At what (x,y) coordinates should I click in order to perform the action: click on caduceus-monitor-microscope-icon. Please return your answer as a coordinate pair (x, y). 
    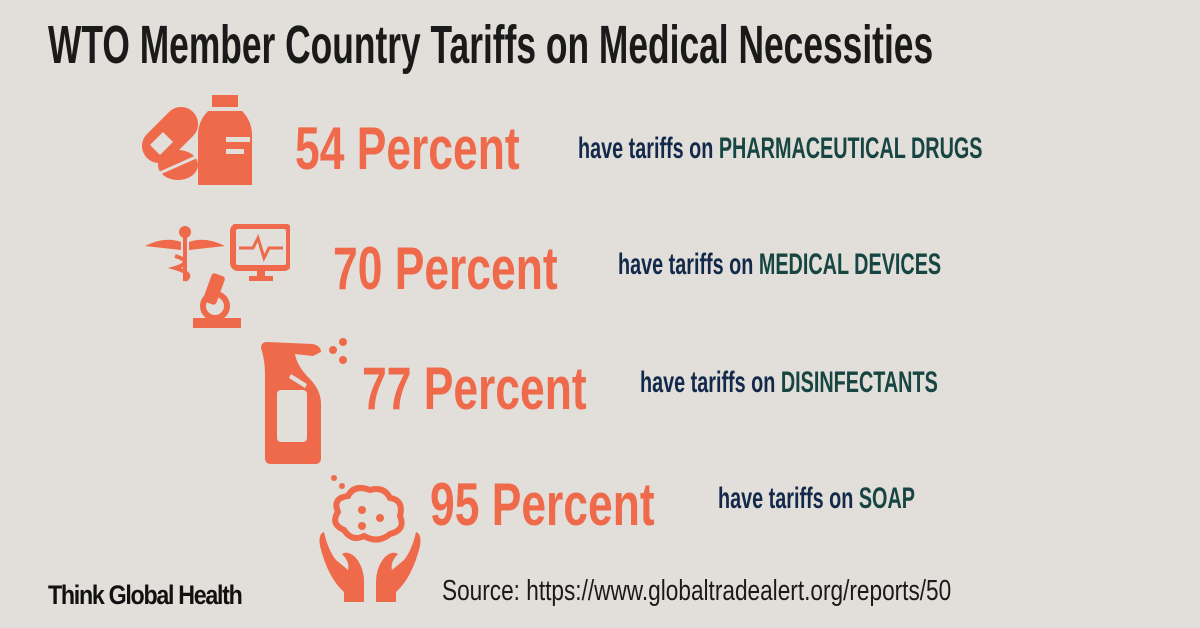
    Looking at the image, I should click on (217, 276).